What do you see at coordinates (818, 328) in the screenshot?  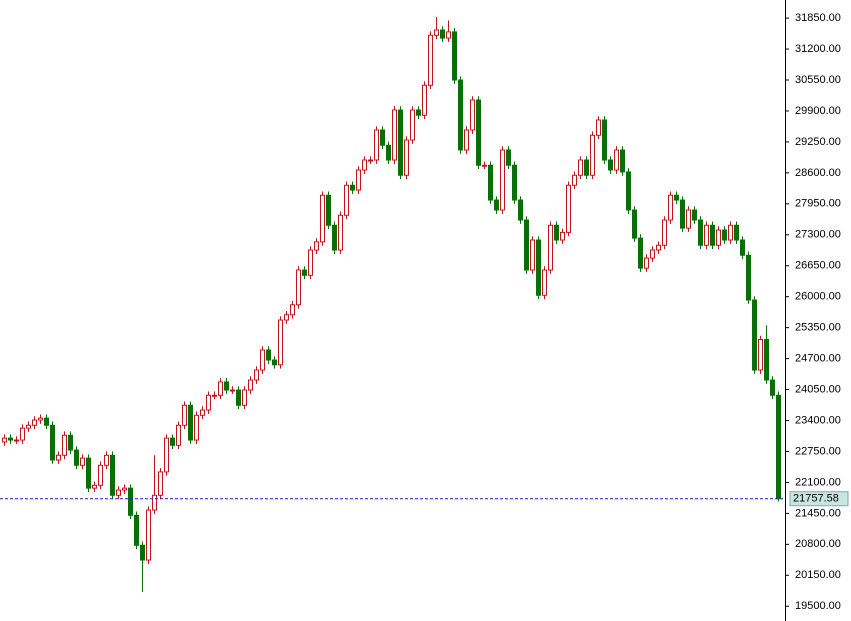 I see `y-tick-label: 25350.00` at bounding box center [818, 328].